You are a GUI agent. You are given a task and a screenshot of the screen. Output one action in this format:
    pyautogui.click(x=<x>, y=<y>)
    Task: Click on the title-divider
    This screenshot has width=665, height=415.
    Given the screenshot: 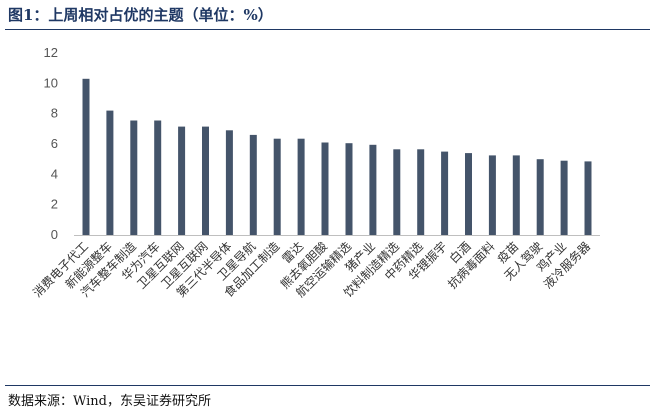 What is the action you would take?
    pyautogui.click(x=327, y=29)
    